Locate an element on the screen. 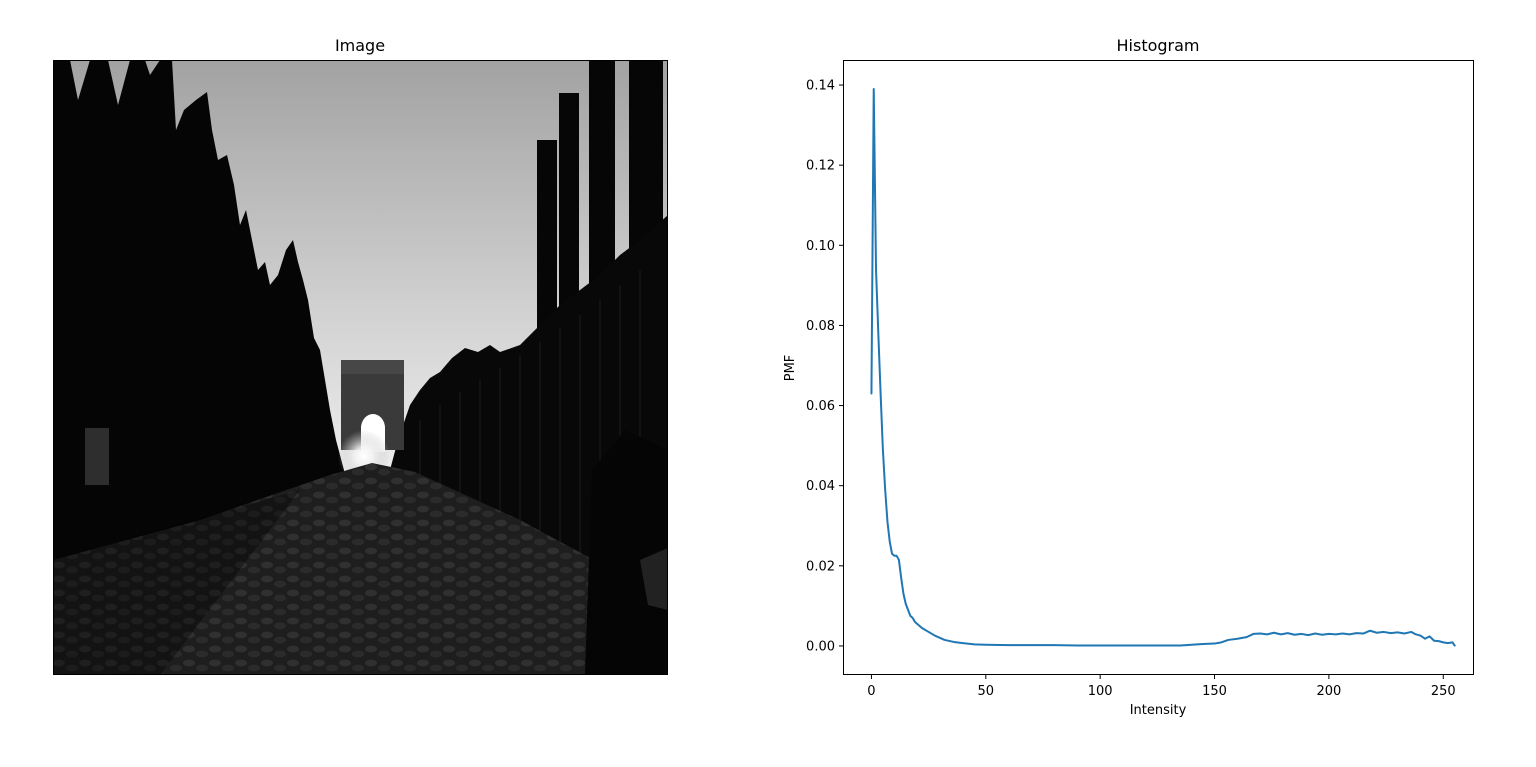 This screenshot has width=1536, height=767. y-tick-label: 0.10 is located at coordinates (820, 246).